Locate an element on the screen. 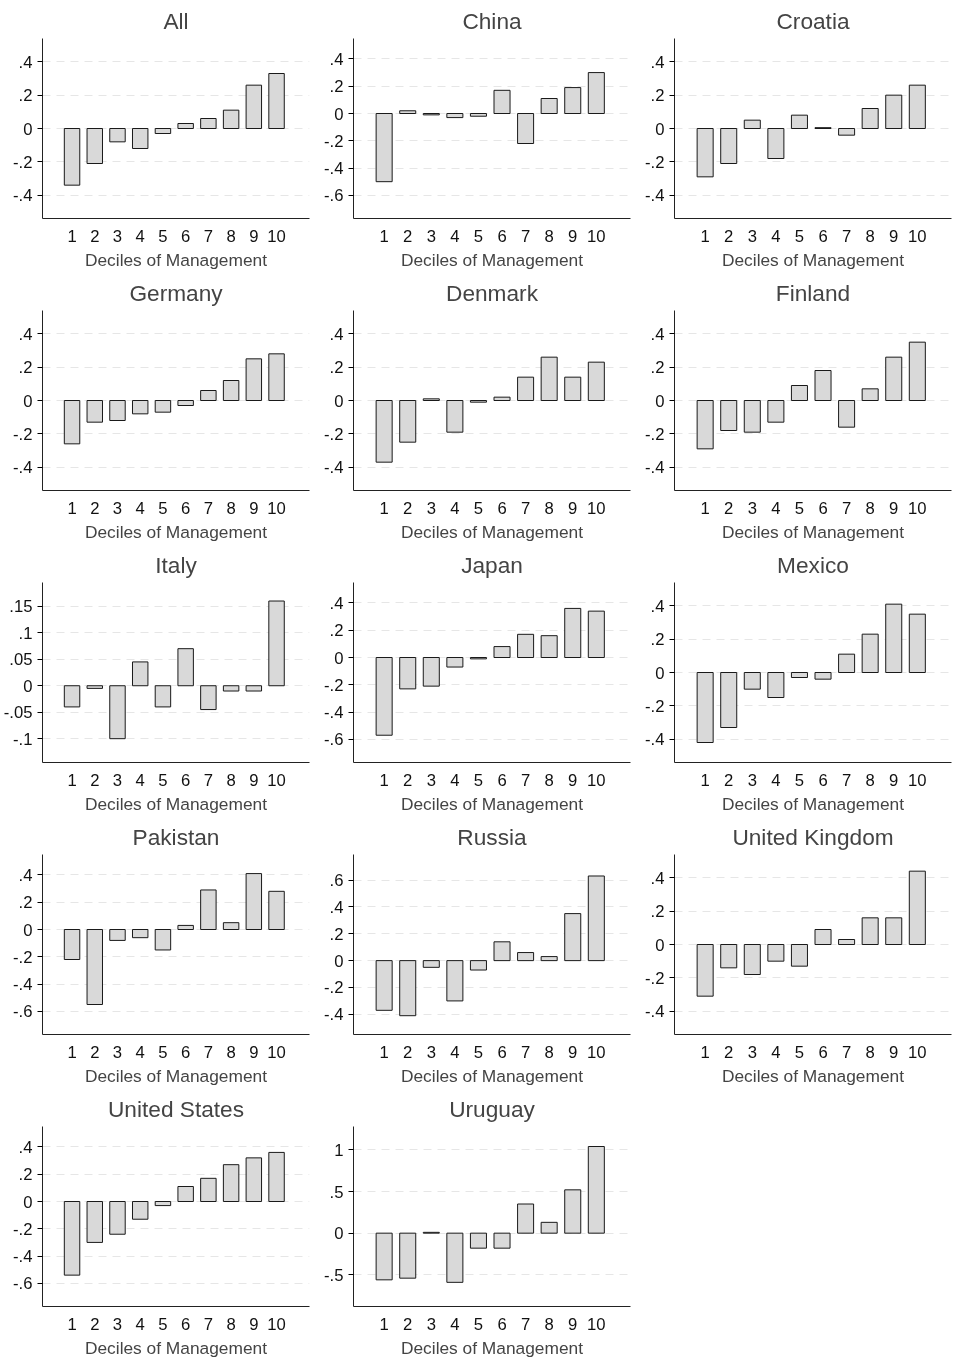  chart-title: United States is located at coordinates (176, 1108).